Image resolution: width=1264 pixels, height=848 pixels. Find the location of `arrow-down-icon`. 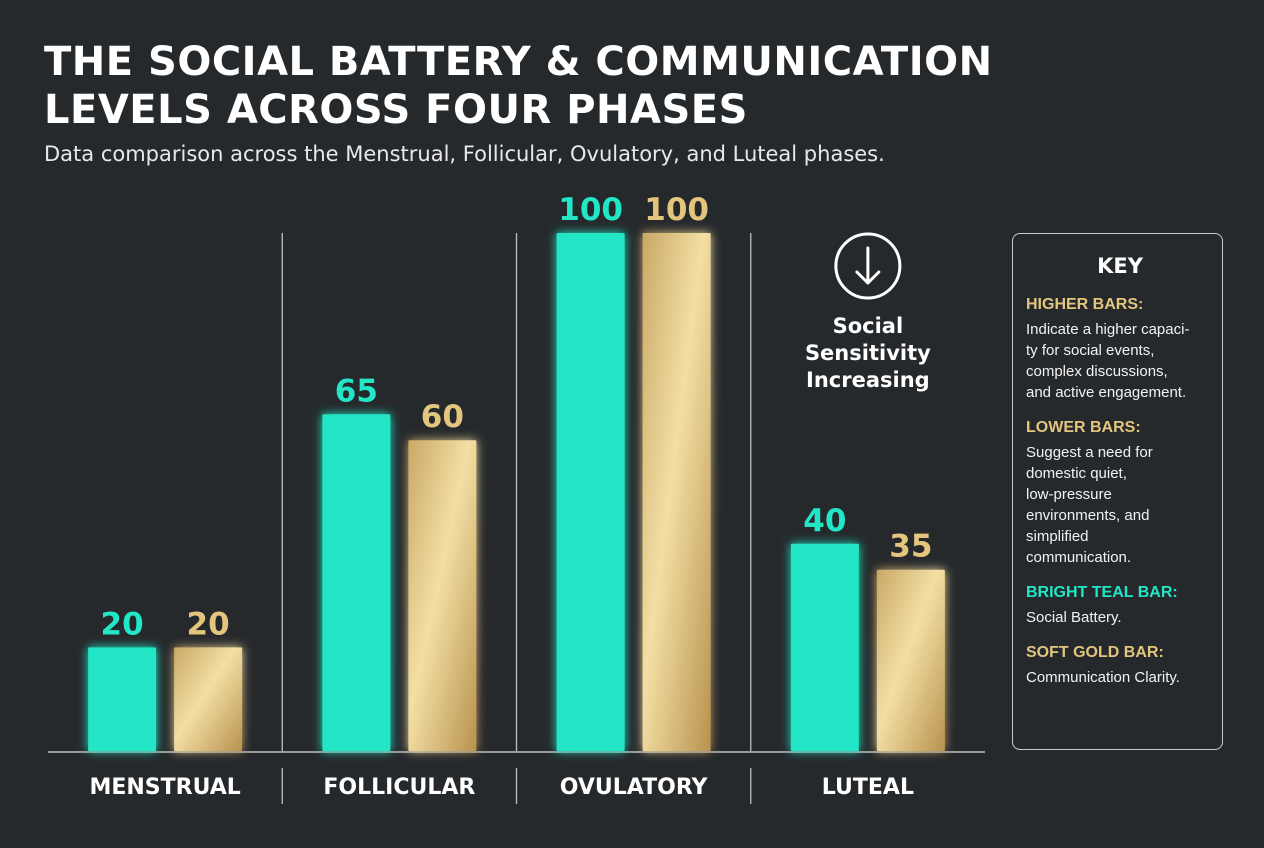

arrow-down-icon is located at coordinates (868, 265).